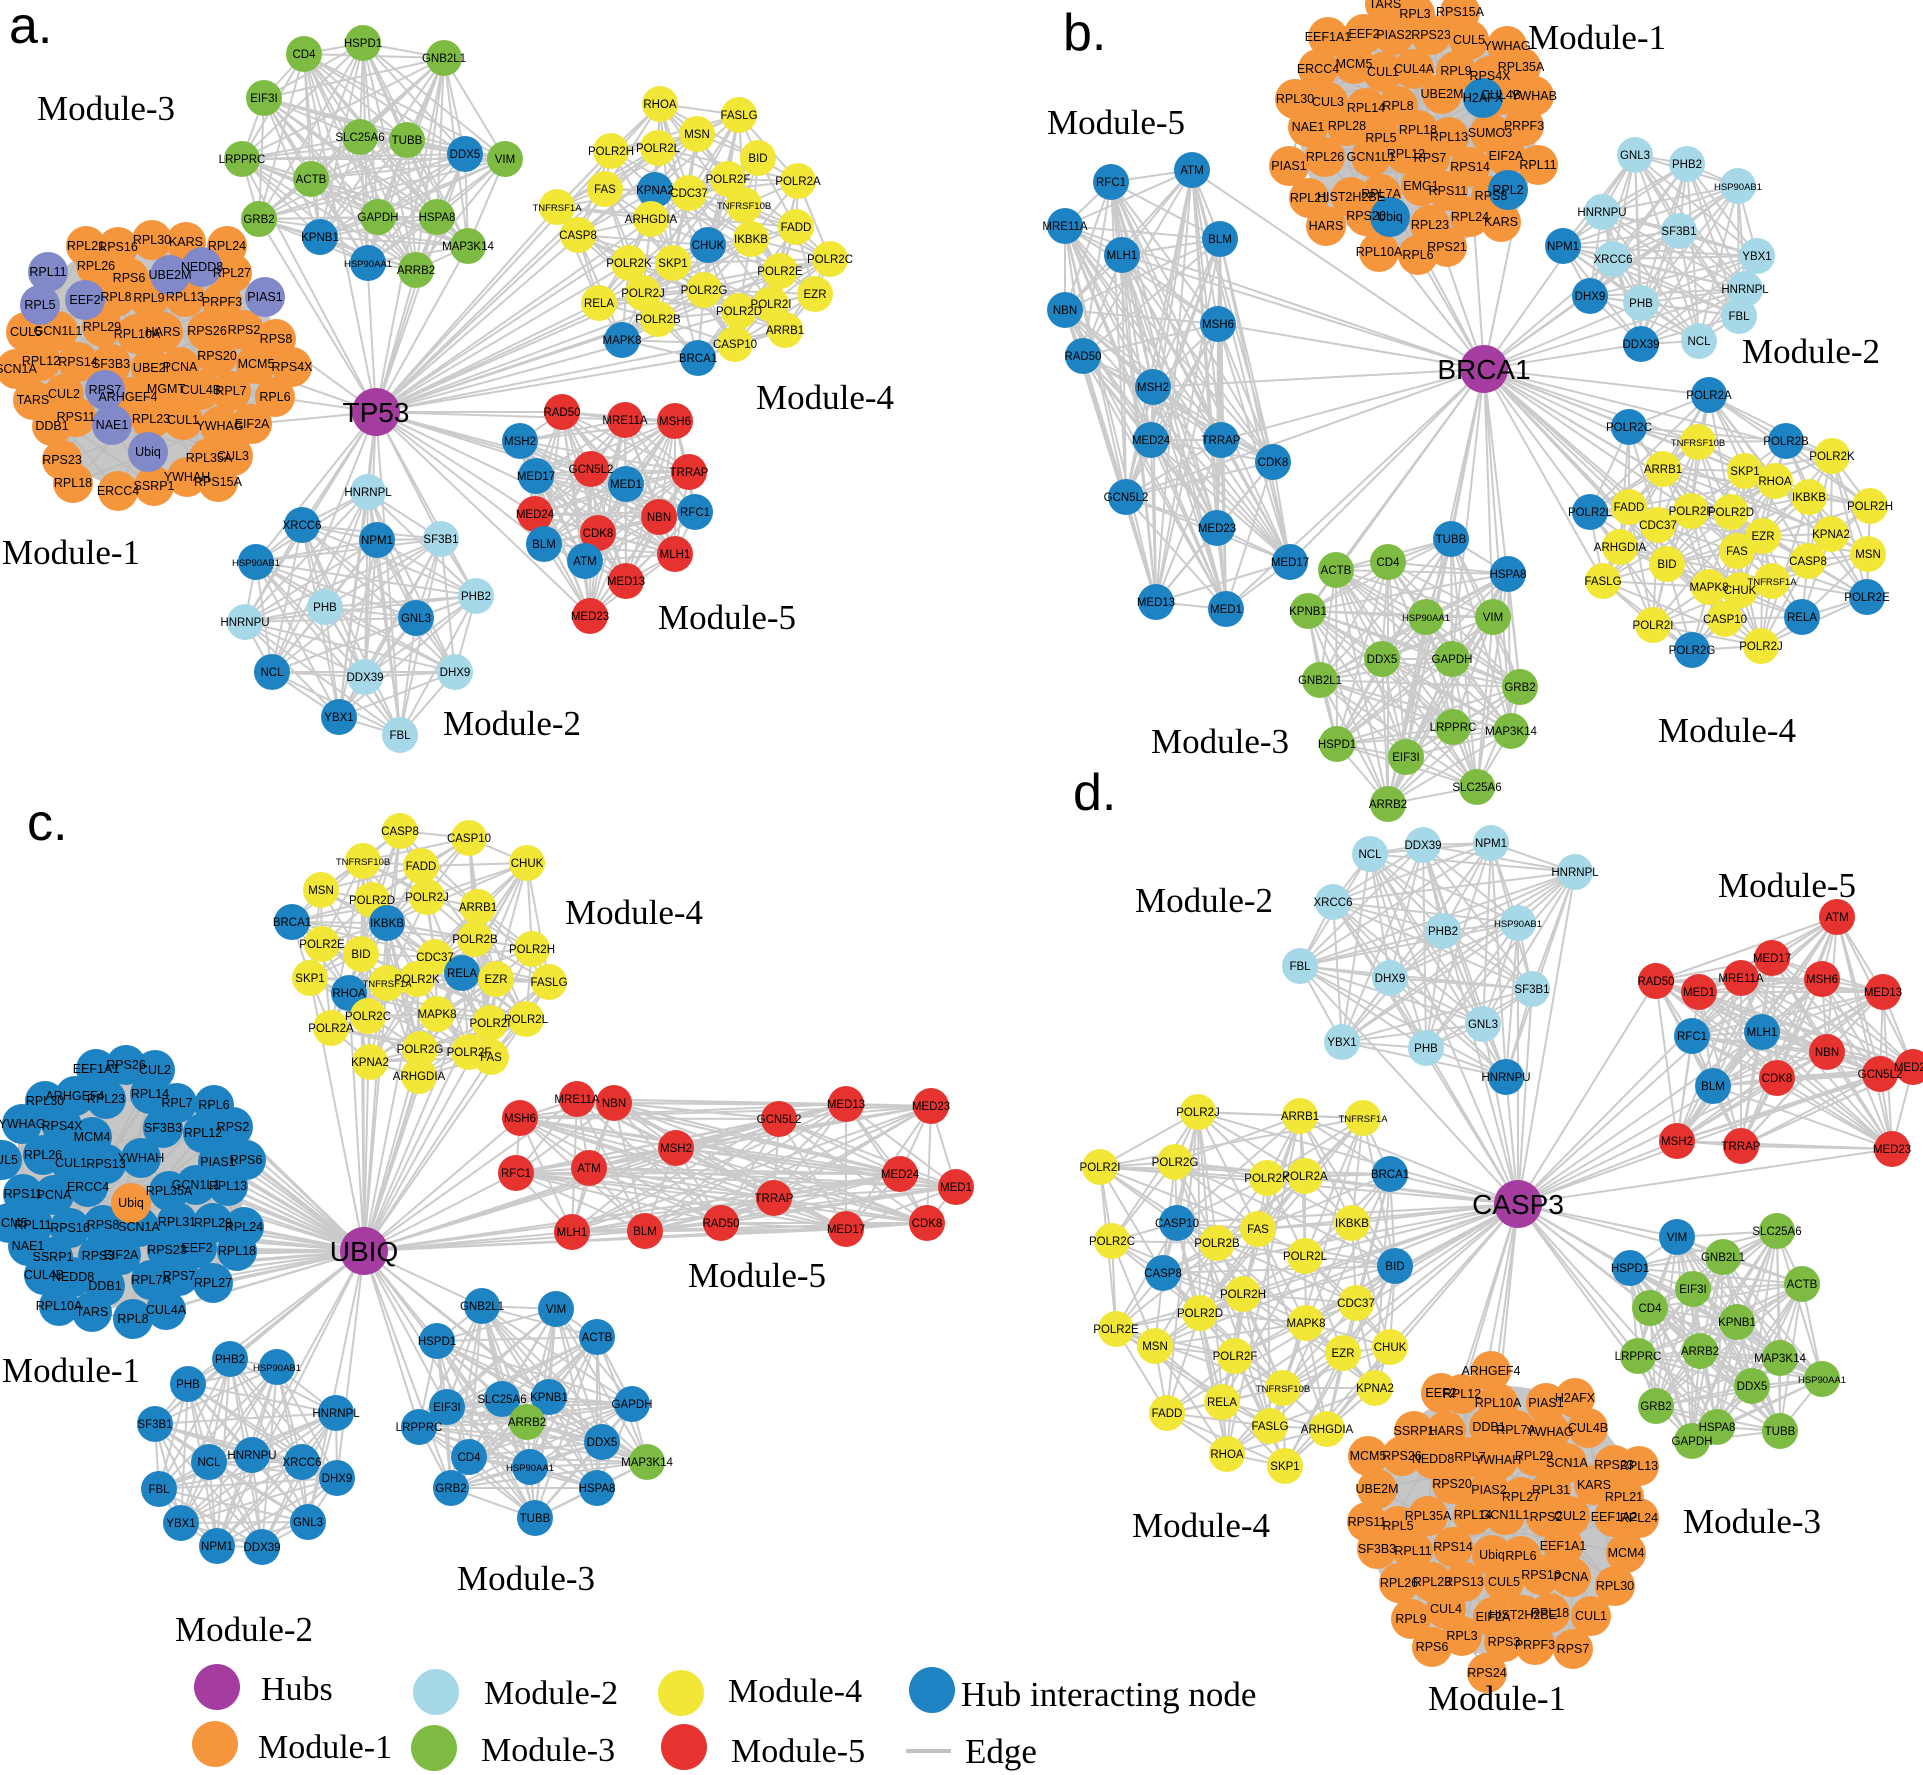 This screenshot has height=1775, width=1923. Describe the element at coordinates (629, 264) in the screenshot. I see `svg-text: POLR2K` at that location.